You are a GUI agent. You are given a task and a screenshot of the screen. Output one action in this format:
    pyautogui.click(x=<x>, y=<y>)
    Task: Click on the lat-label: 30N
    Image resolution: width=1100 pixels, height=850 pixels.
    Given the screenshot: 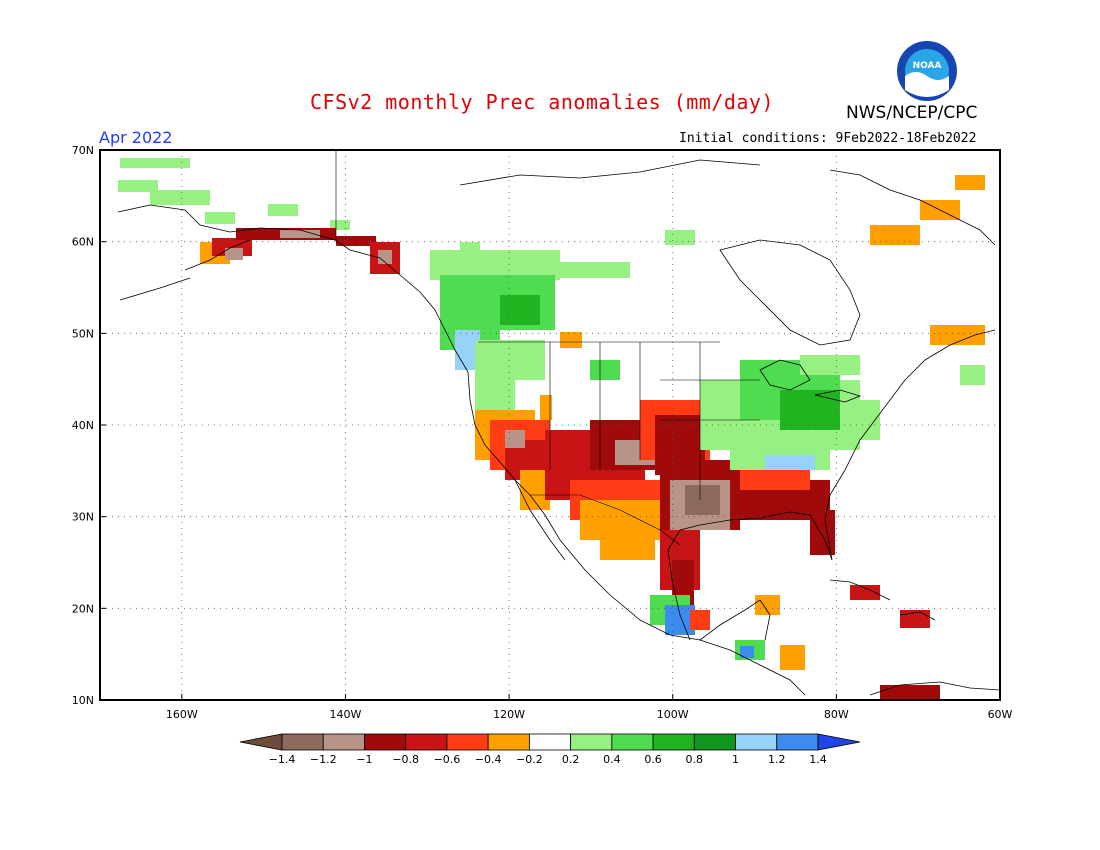 What is the action you would take?
    pyautogui.click(x=83, y=517)
    